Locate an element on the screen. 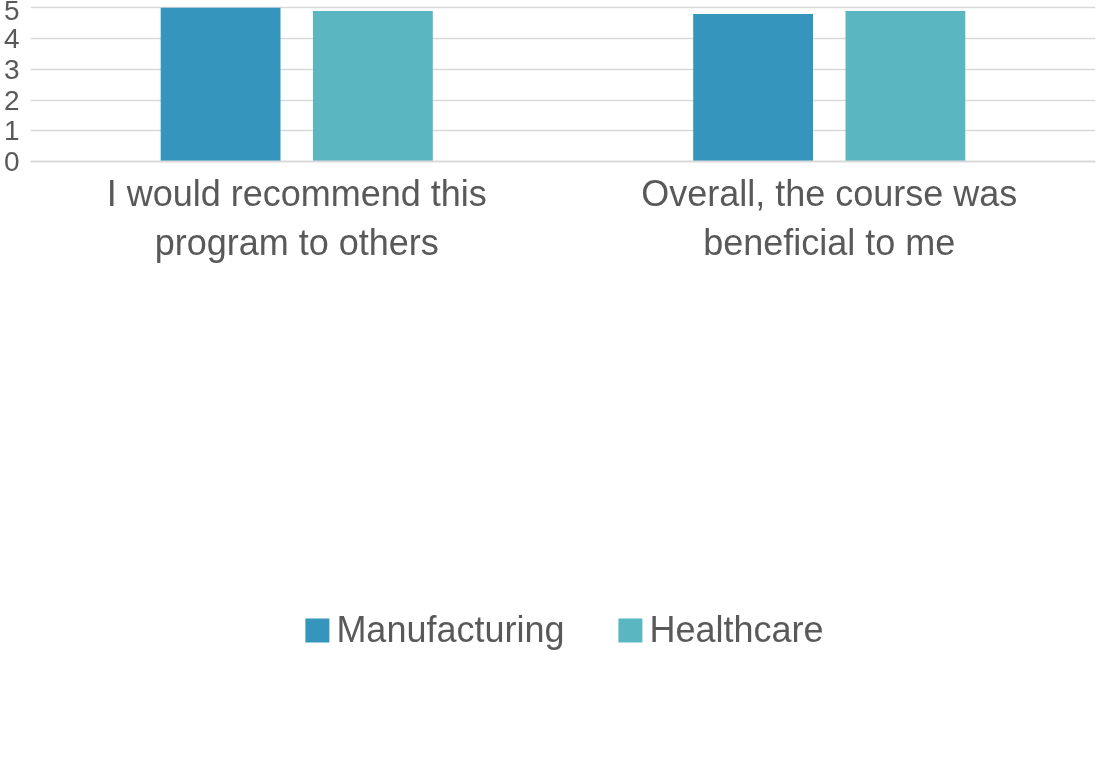 This screenshot has height=767, width=1102. y-tick-label: 1 is located at coordinates (11, 131).